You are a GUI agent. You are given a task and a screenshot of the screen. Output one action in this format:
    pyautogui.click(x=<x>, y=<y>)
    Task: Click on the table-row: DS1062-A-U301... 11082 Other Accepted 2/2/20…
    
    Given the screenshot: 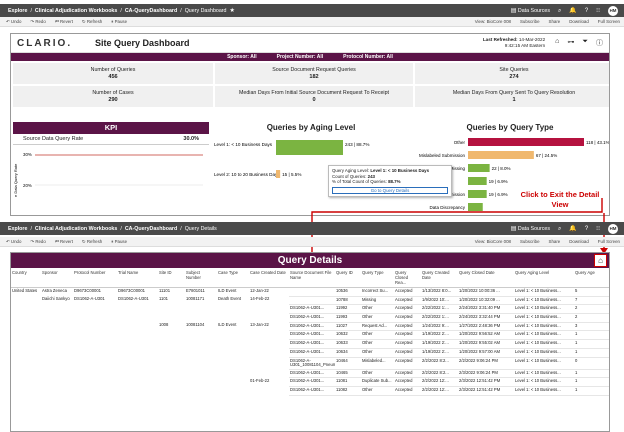 What is the action you would take?
    pyautogui.click(x=310, y=391)
    